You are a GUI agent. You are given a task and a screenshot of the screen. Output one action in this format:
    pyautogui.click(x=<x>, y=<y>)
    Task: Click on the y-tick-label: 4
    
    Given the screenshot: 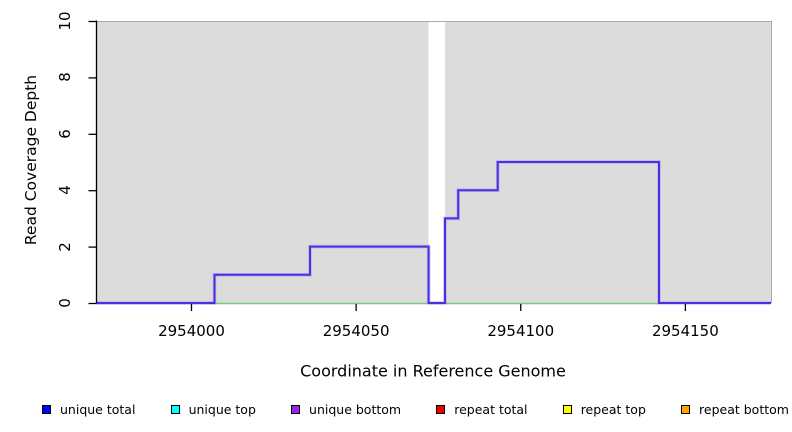 What is the action you would take?
    pyautogui.click(x=65, y=190)
    